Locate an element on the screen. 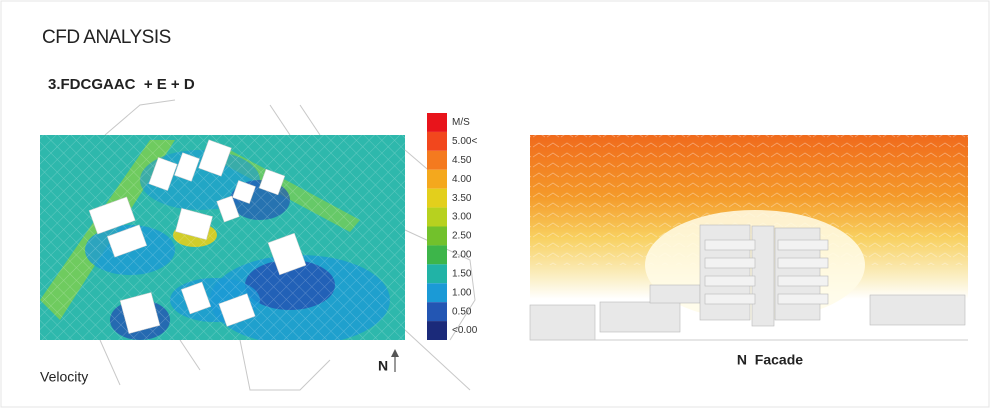 This screenshot has height=408, width=990. legend-label: M/S is located at coordinates (461, 122).